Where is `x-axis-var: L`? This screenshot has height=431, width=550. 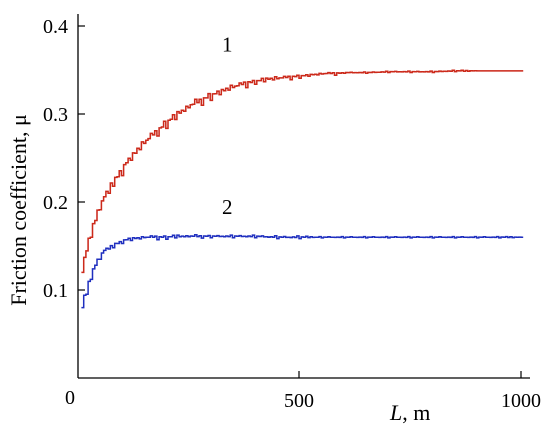
x-axis-var: L is located at coordinates (395, 412).